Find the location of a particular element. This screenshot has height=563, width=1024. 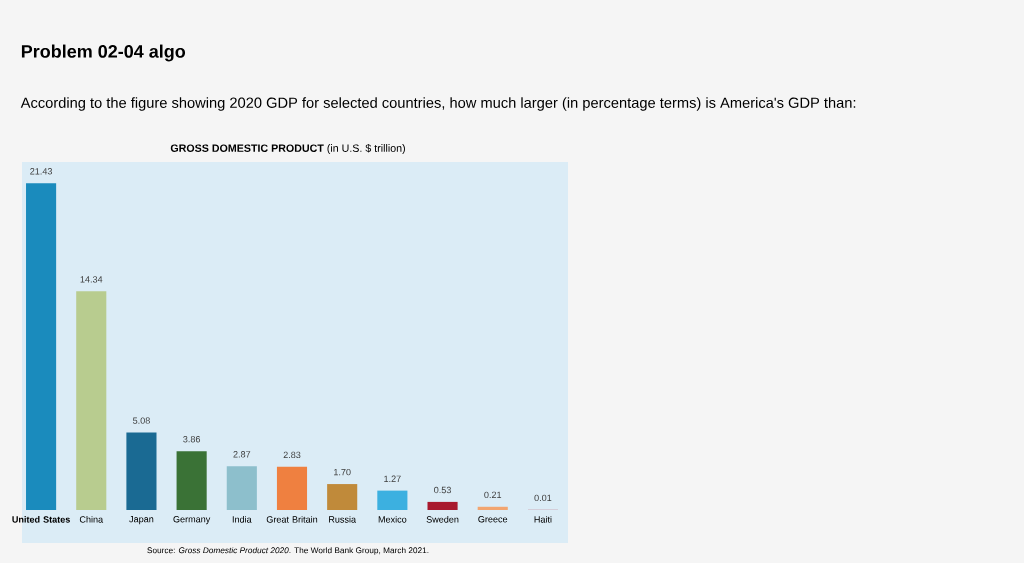

chart-title: GROSS DOMESTIC PRODUCT (in U.S. $ trillion) is located at coordinates (287, 149).